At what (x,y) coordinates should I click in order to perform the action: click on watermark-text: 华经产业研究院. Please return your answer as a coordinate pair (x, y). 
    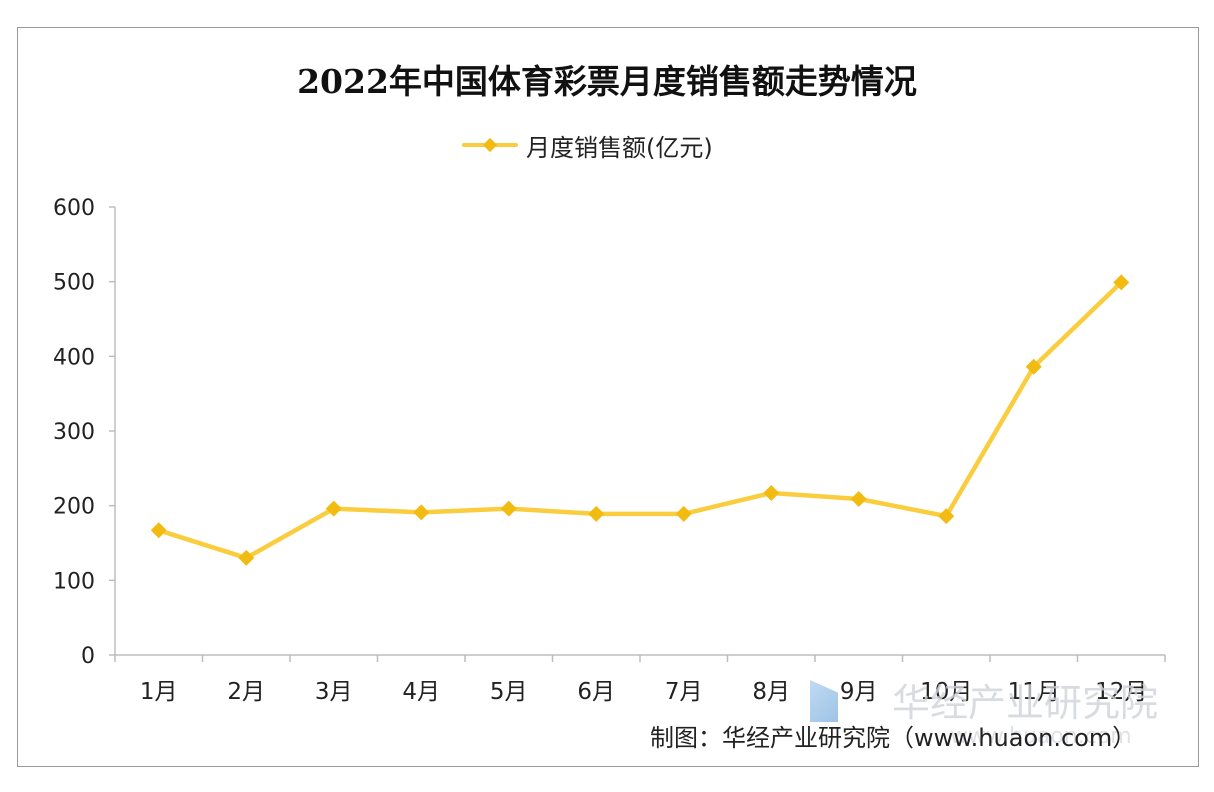
    Looking at the image, I should click on (1025, 703).